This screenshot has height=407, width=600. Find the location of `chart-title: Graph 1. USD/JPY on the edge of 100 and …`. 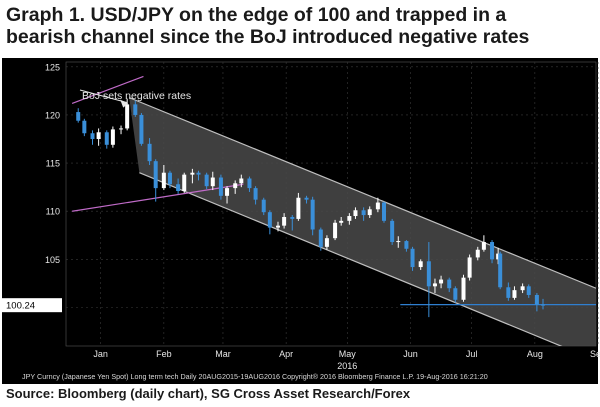

chart-title: Graph 1. USD/JPY on the edge of 100 and … is located at coordinates (301, 26).